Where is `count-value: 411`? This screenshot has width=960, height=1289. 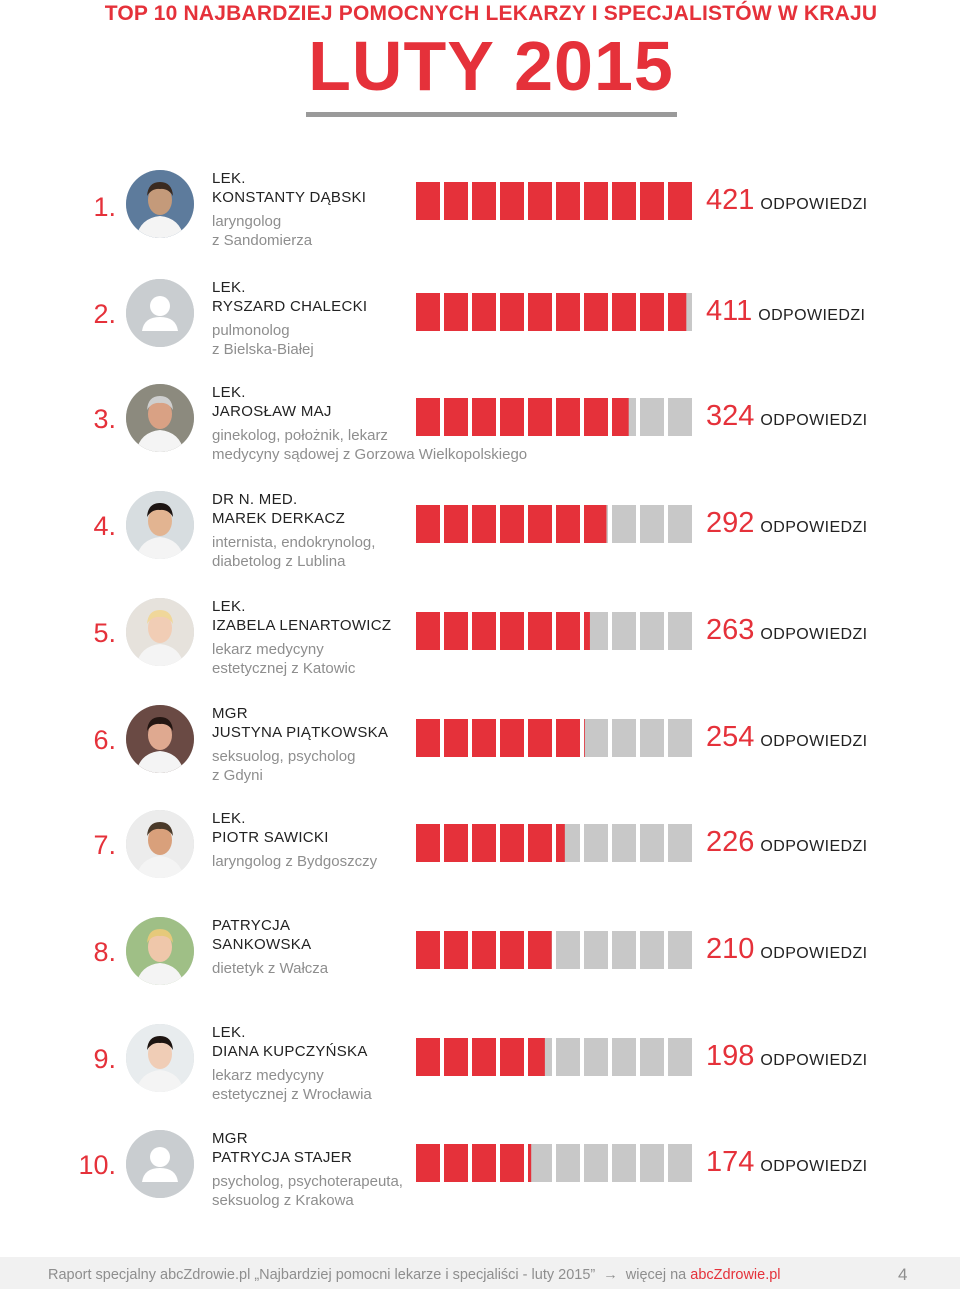
count-value: 411 is located at coordinates (729, 311).